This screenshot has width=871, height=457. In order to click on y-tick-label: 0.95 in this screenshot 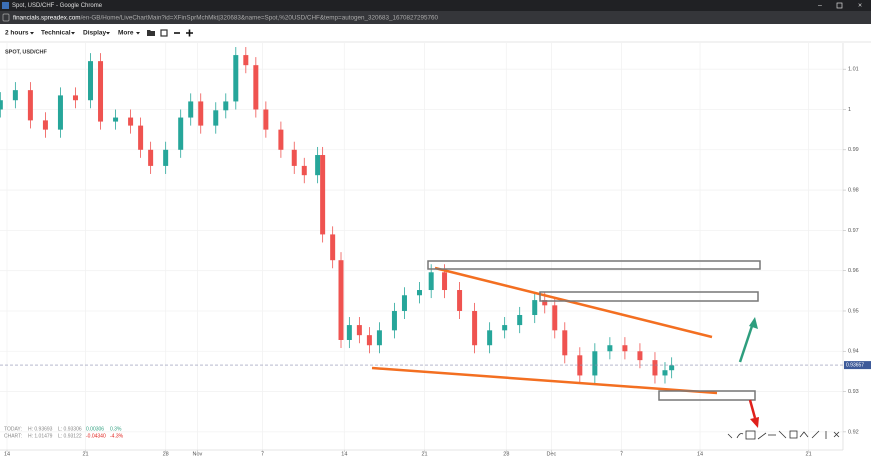, I will do `click(853, 311)`.